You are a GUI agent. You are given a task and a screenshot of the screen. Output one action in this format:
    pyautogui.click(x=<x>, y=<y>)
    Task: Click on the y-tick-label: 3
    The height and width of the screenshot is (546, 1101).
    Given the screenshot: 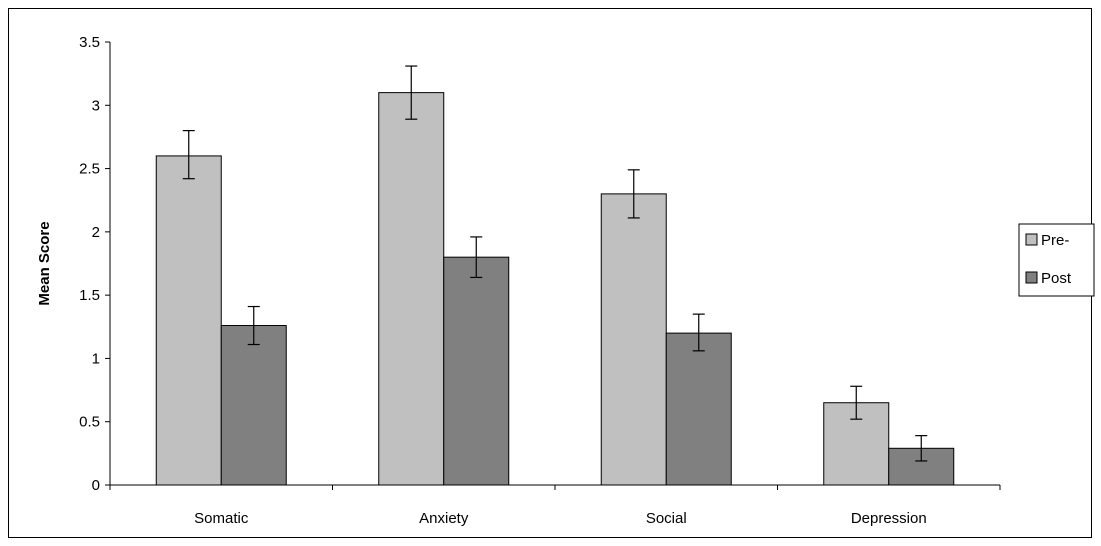 What is the action you would take?
    pyautogui.click(x=96, y=105)
    